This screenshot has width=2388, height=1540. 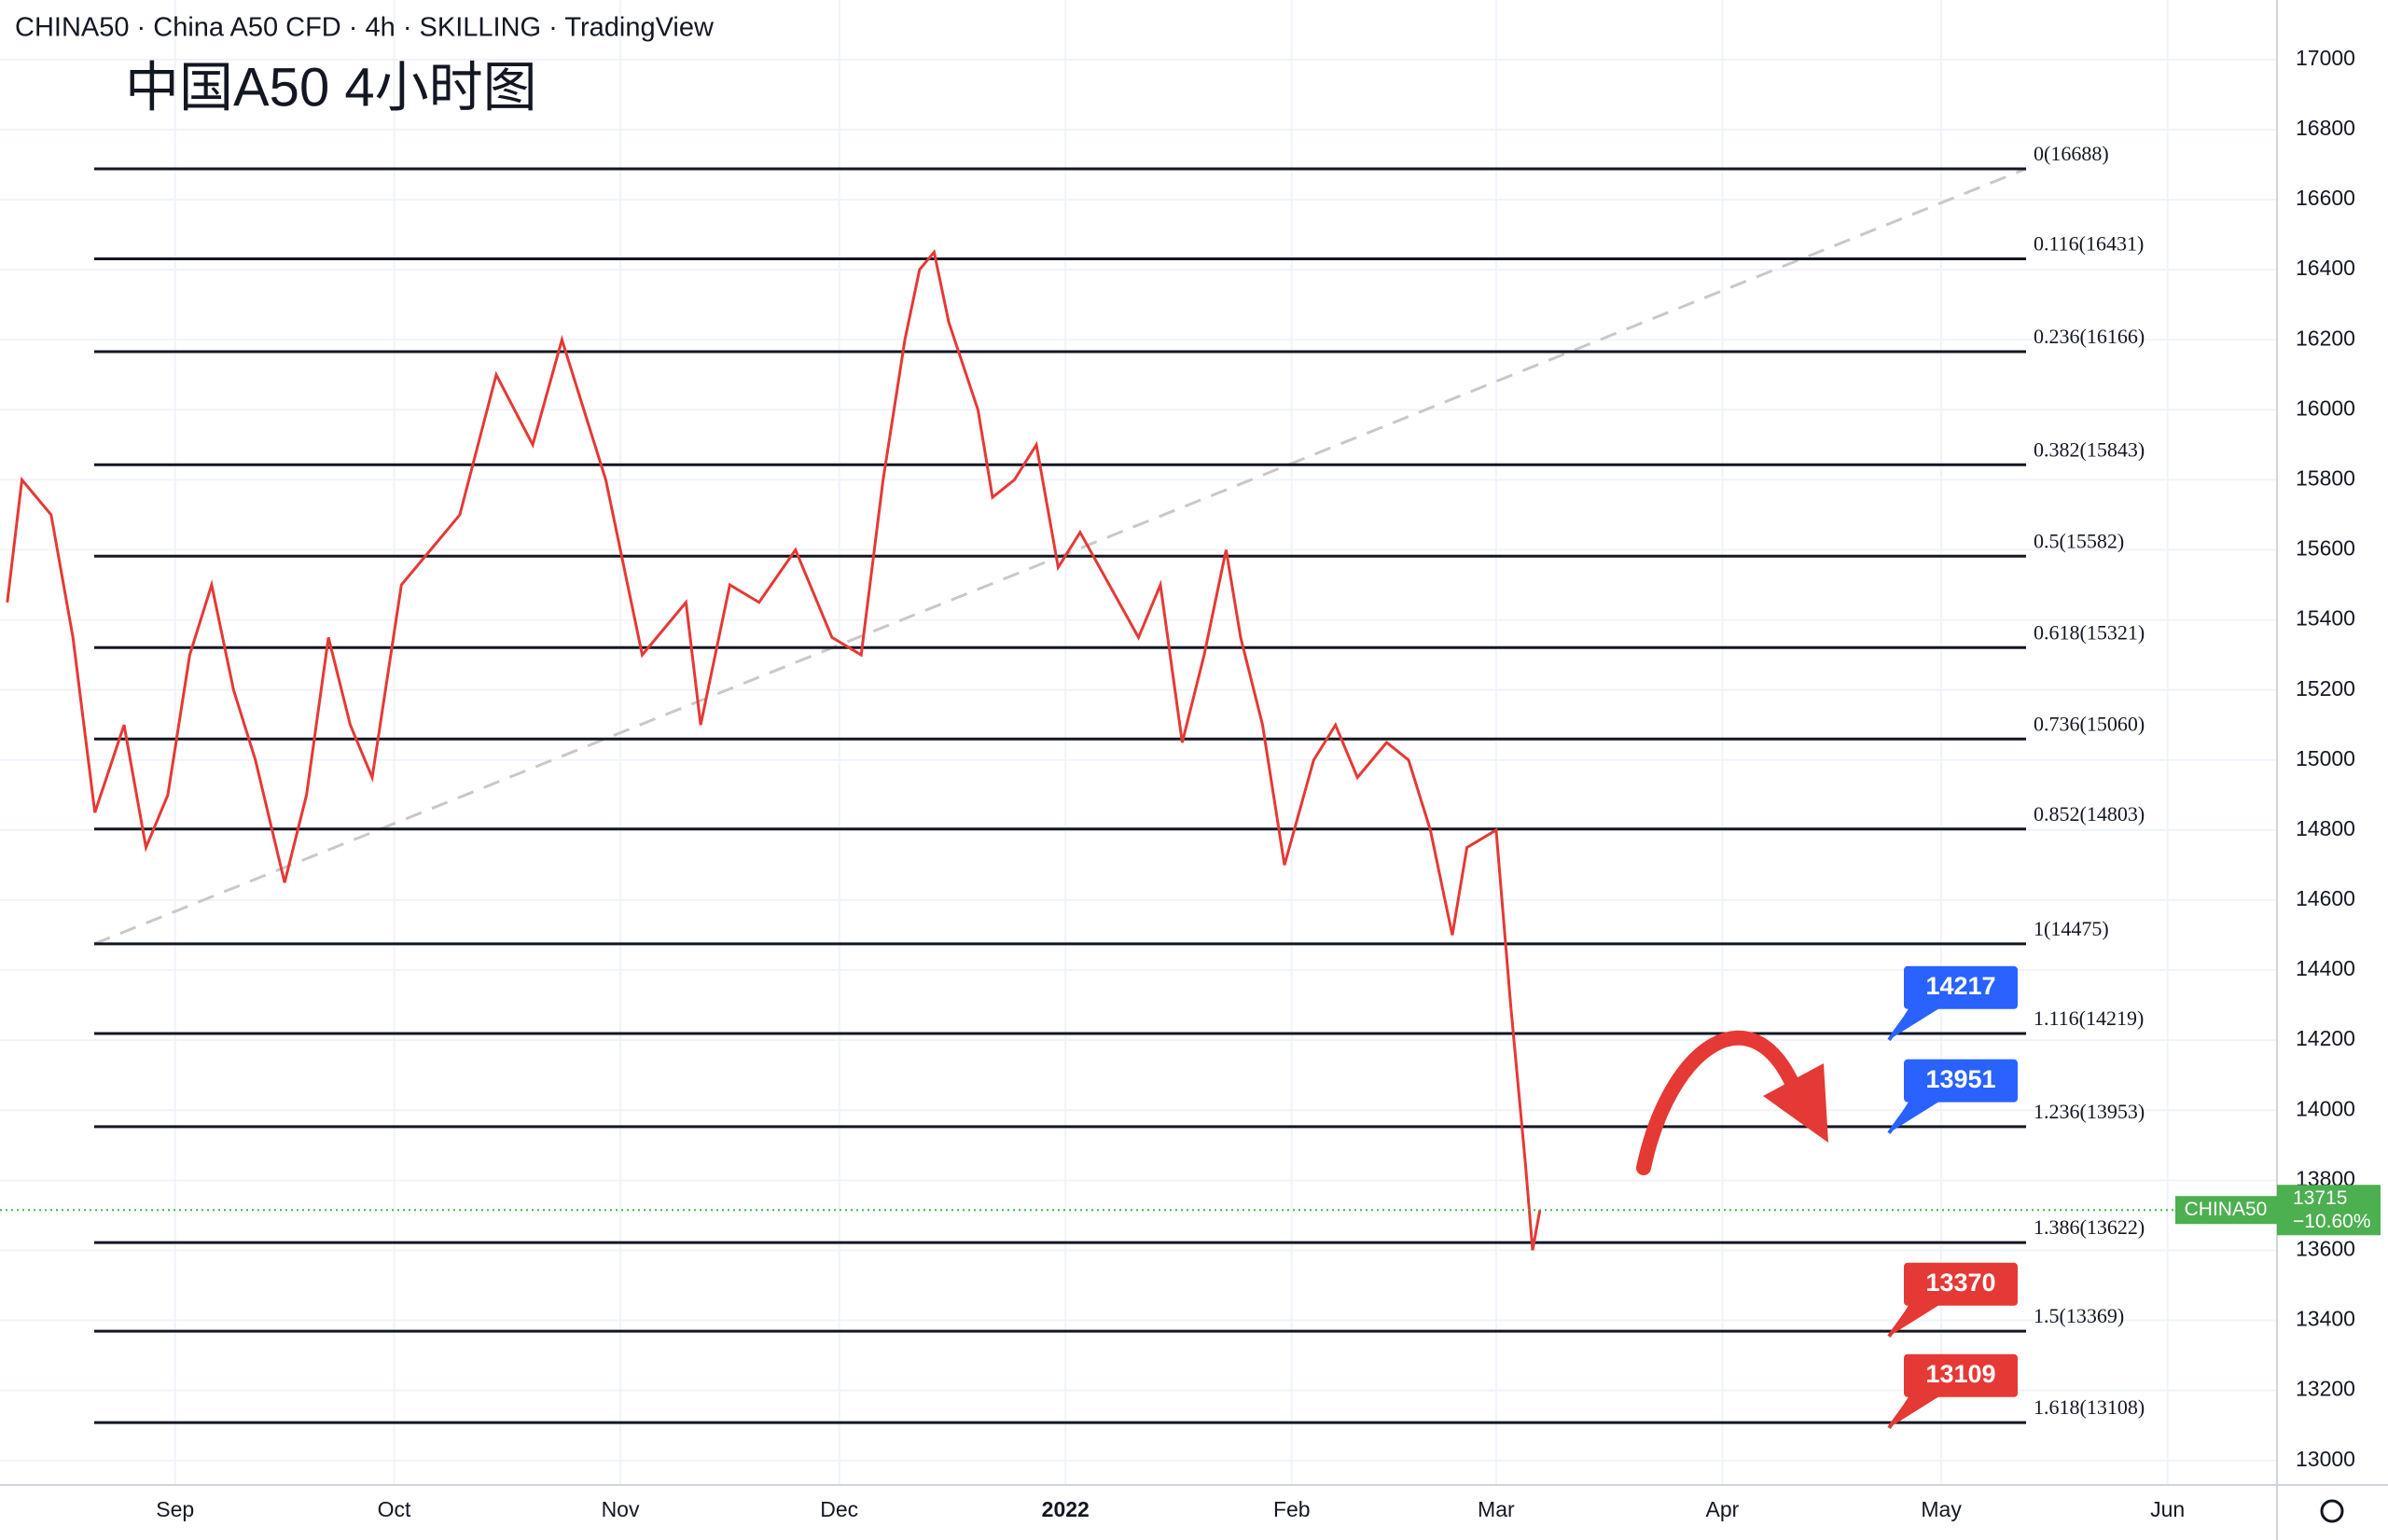 What do you see at coordinates (2089, 1407) in the screenshot?
I see `fib-label: 1.618(13108)` at bounding box center [2089, 1407].